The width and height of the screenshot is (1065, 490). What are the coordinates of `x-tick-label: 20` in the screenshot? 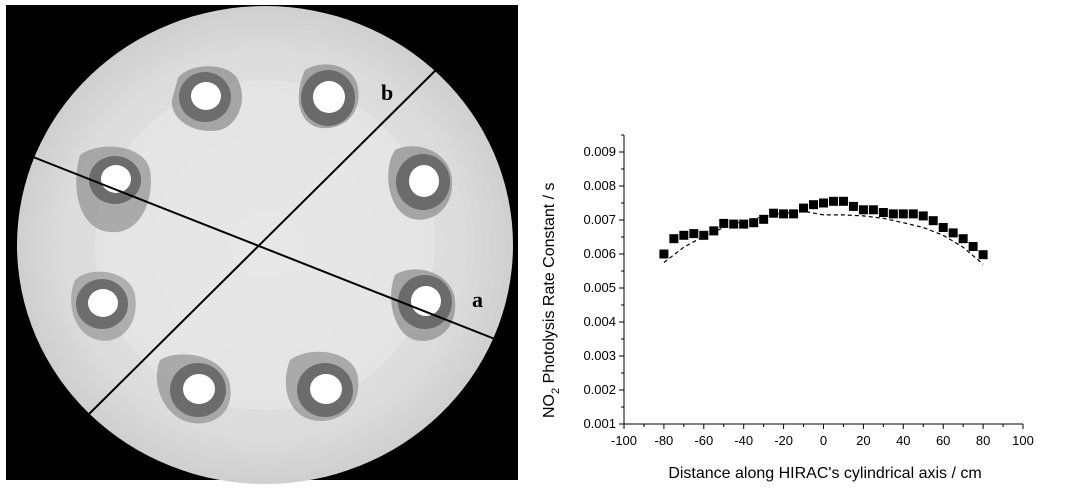 It's located at (863, 440).